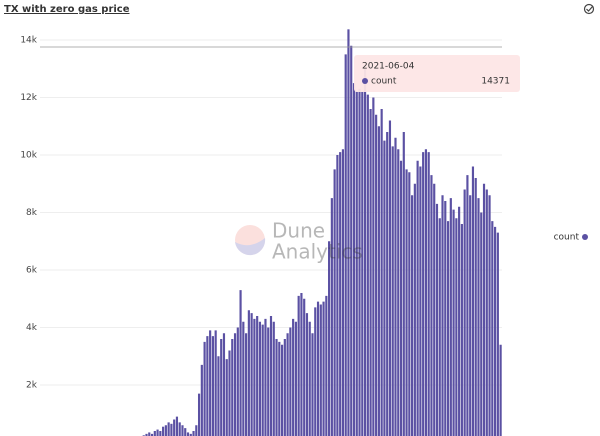 The width and height of the screenshot is (600, 436). What do you see at coordinates (28, 156) in the screenshot?
I see `y-tick-label: 10k` at bounding box center [28, 156].